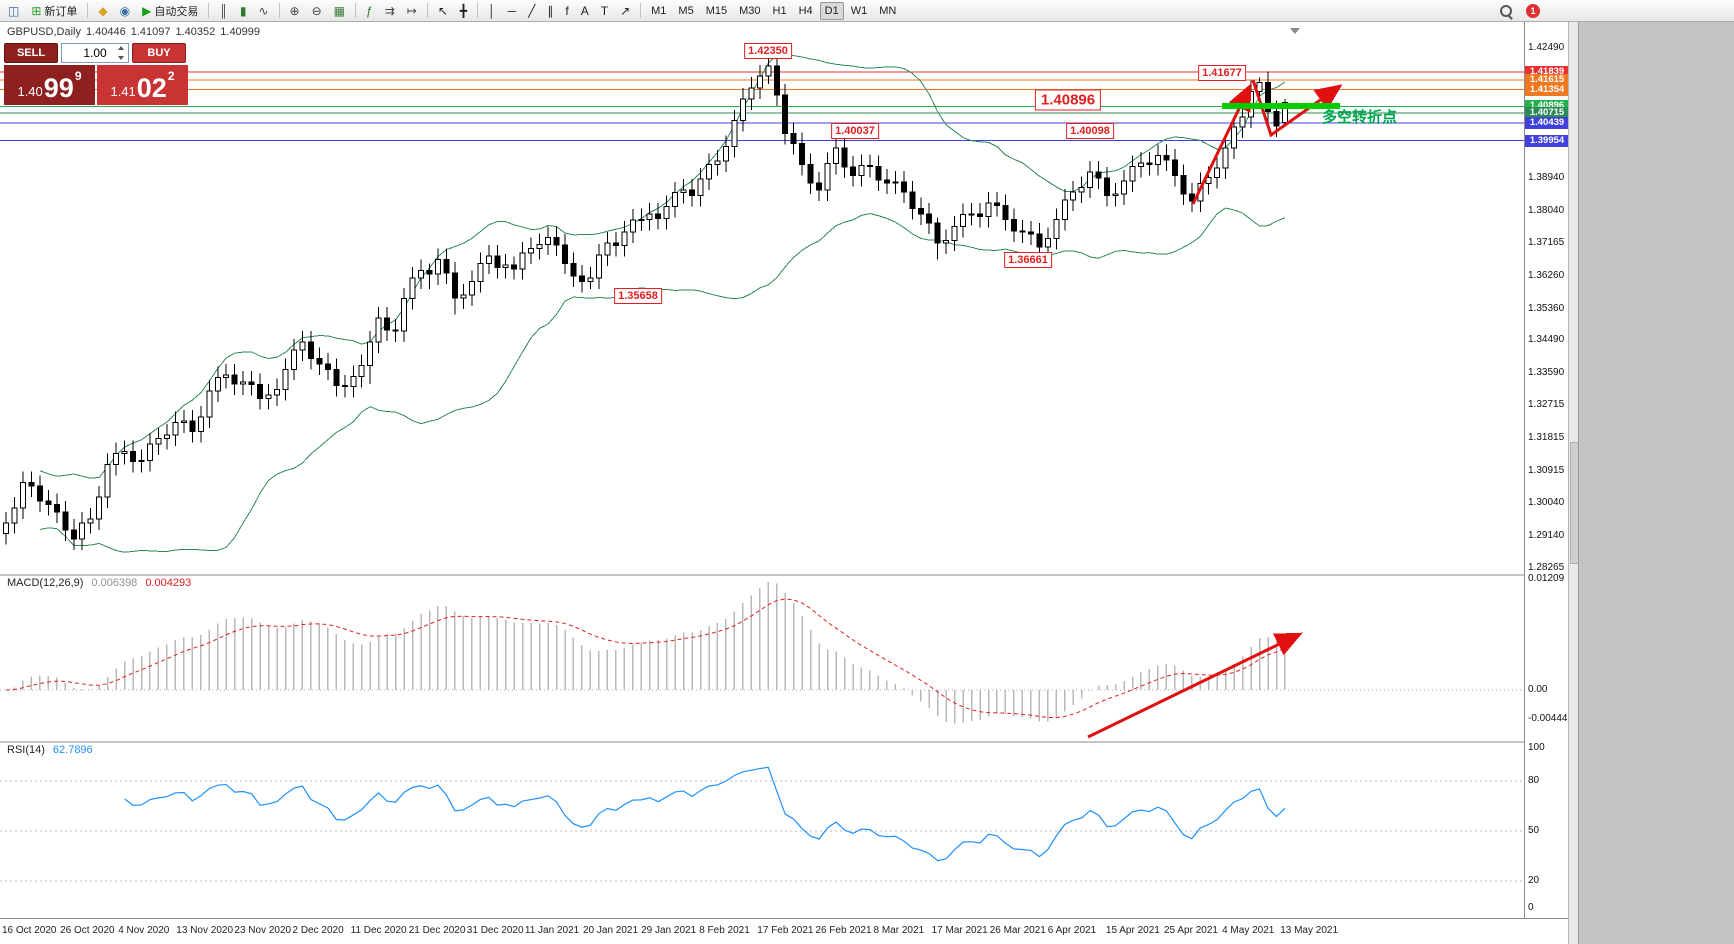 Image resolution: width=1734 pixels, height=944 pixels. What do you see at coordinates (625, 11) in the screenshot?
I see `arrows-tool-button: ↗` at bounding box center [625, 11].